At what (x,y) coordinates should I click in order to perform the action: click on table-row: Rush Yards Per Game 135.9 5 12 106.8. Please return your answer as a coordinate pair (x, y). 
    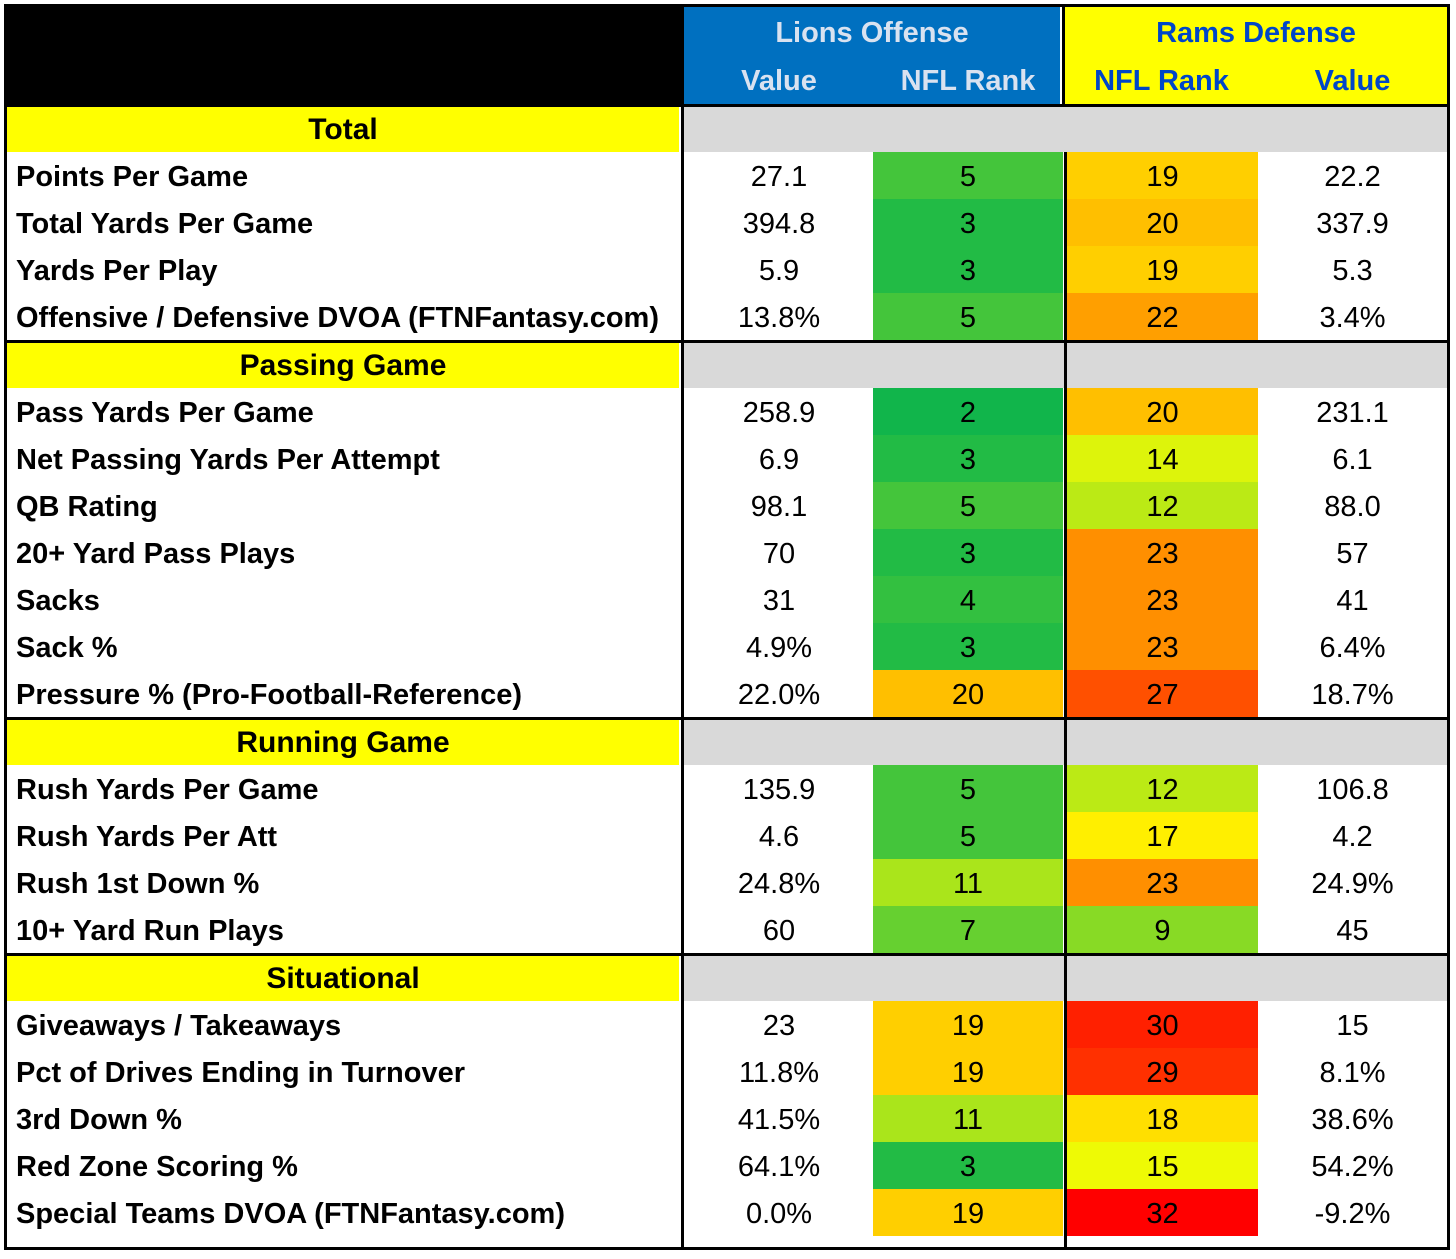
    Looking at the image, I should click on (727, 788).